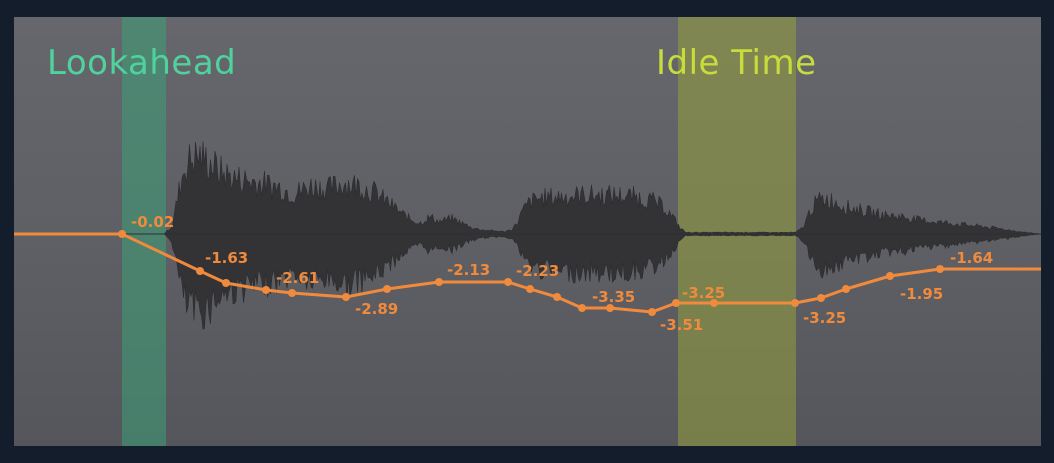  I want to click on idle-time-label: Idle Time, so click(736, 63).